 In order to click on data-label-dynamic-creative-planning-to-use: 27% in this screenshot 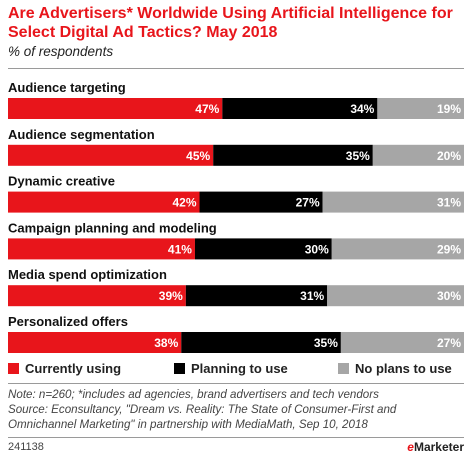, I will do `click(308, 203)`.